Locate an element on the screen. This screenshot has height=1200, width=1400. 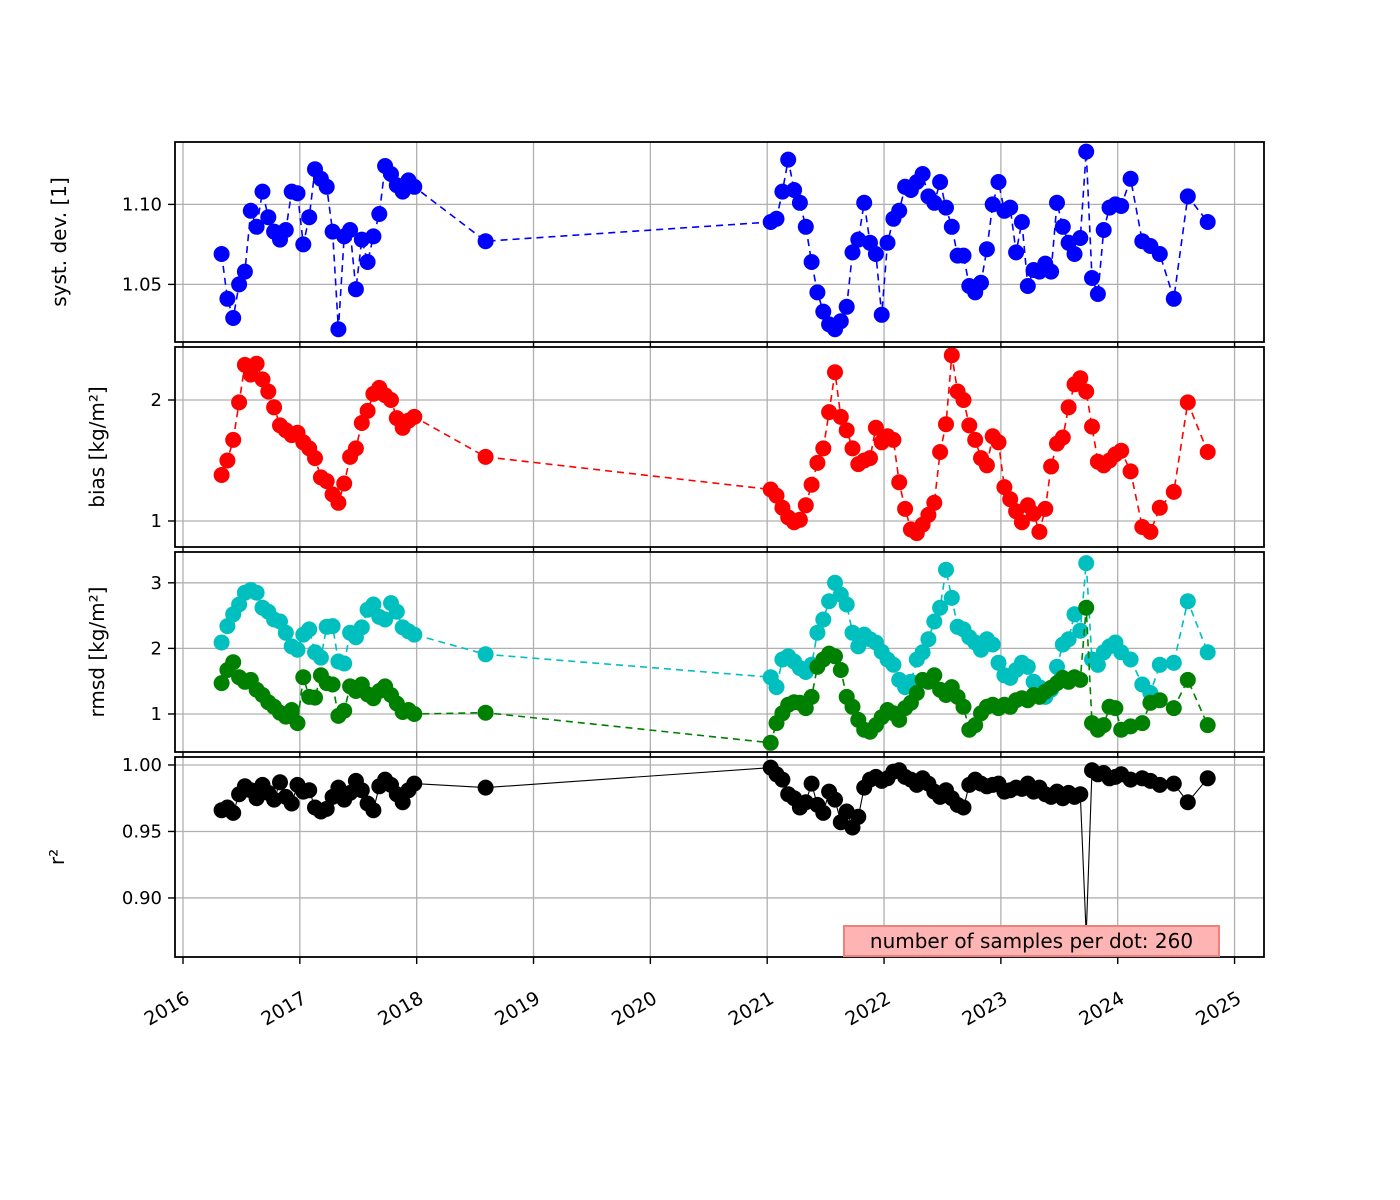
panel-frame is located at coordinates (719, 242).